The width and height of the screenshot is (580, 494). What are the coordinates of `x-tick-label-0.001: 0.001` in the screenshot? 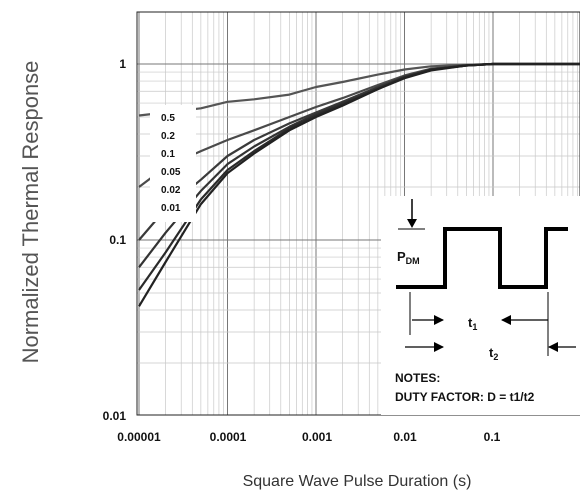 It's located at (317, 437).